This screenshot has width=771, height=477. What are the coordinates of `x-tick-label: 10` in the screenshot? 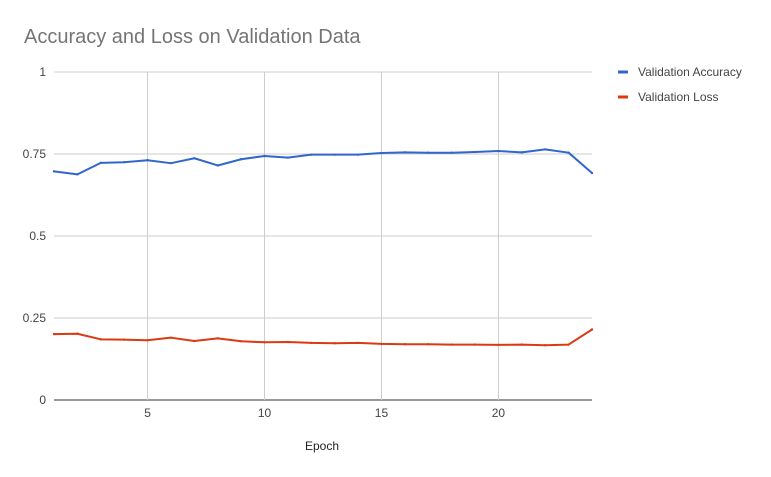 It's located at (265, 413).